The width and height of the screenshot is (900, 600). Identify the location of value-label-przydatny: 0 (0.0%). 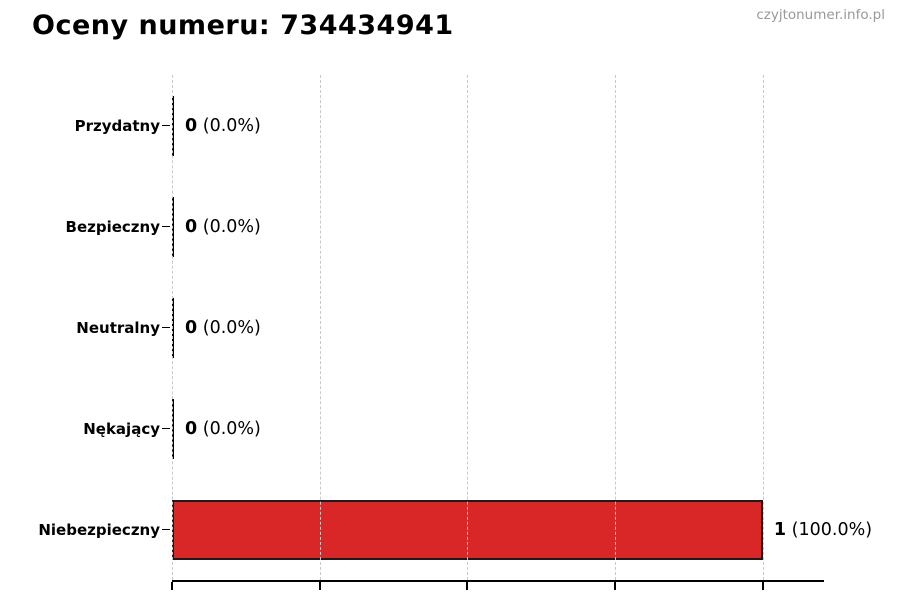
(223, 126).